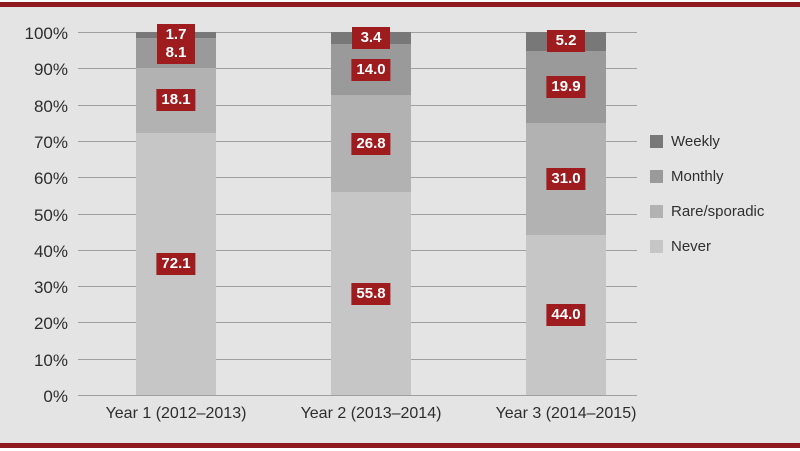  I want to click on value-label: 44.0, so click(566, 315).